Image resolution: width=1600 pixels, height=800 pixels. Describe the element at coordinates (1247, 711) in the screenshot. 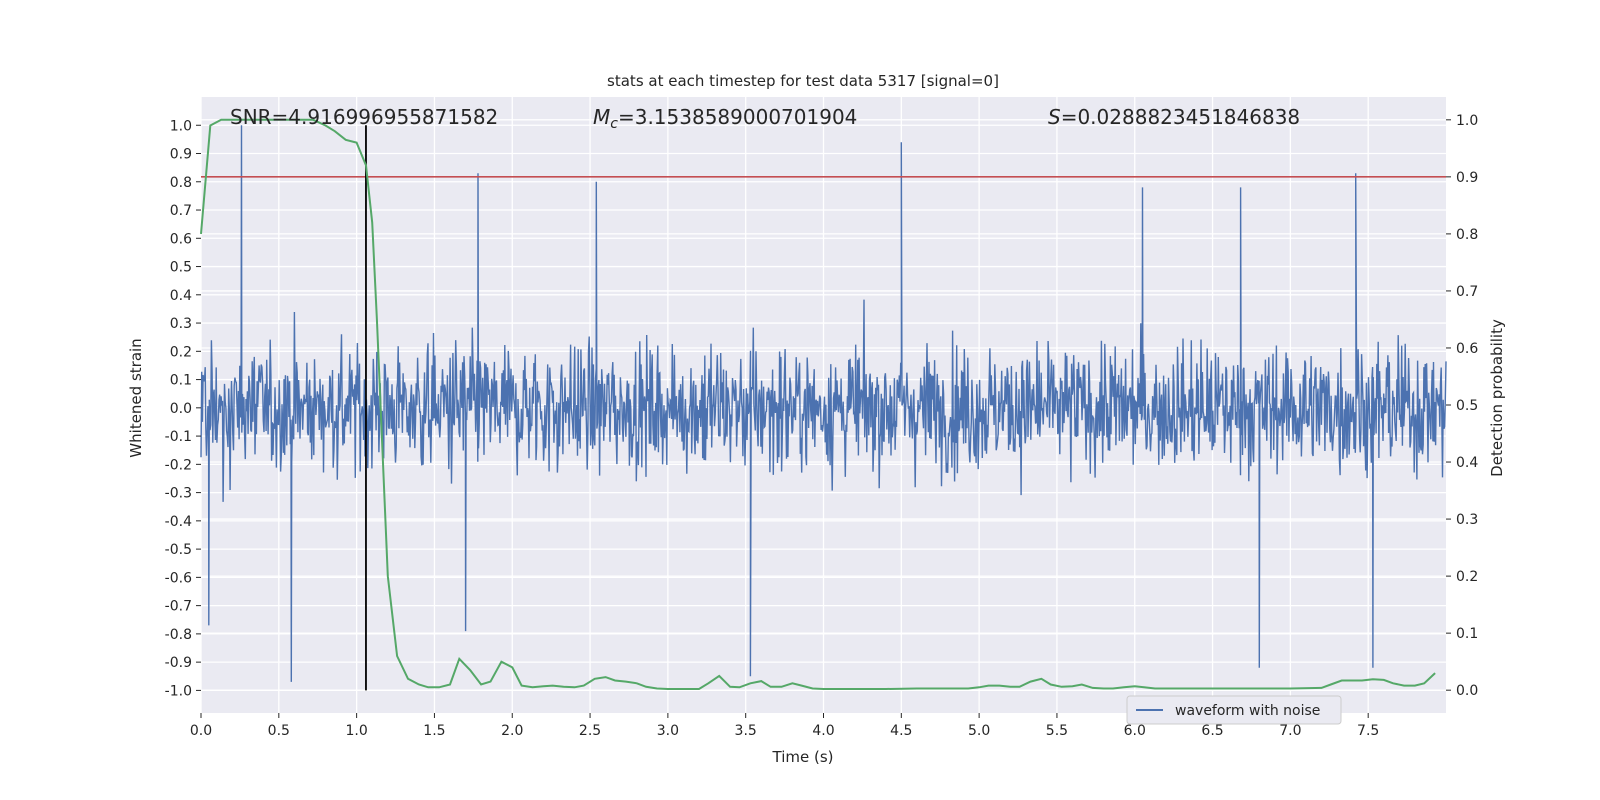

I see `legend-label: waveform with noise` at that location.